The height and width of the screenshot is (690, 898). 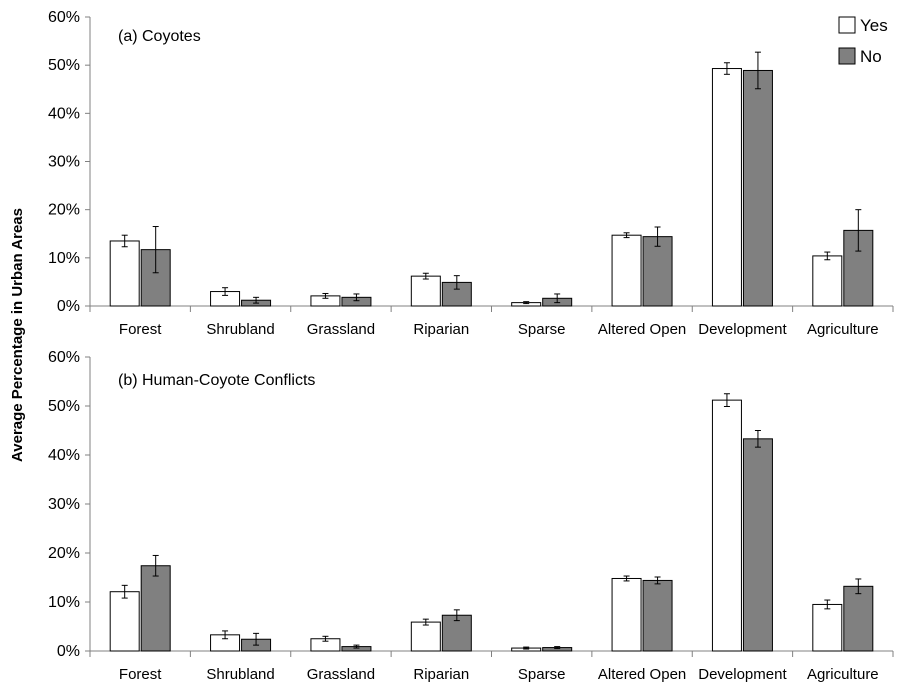 I want to click on legend-swatch-no, so click(x=847, y=56).